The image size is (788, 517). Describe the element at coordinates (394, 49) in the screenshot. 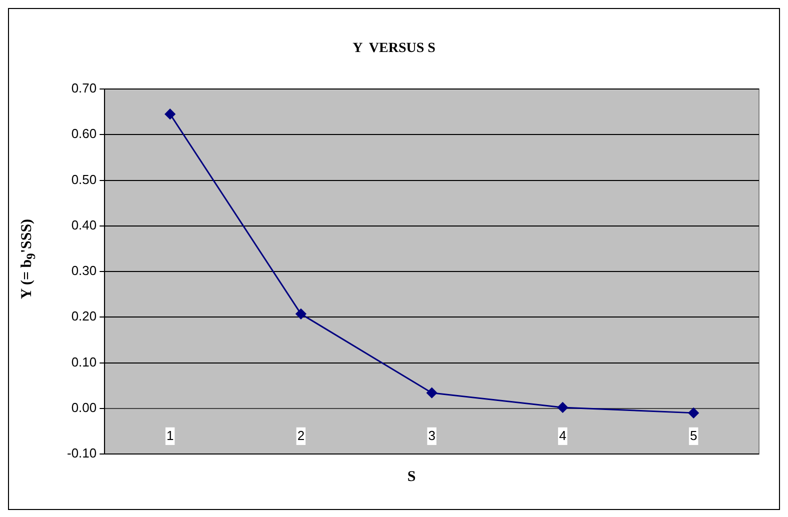

I see `chart-title: Y VERSUS S` at that location.